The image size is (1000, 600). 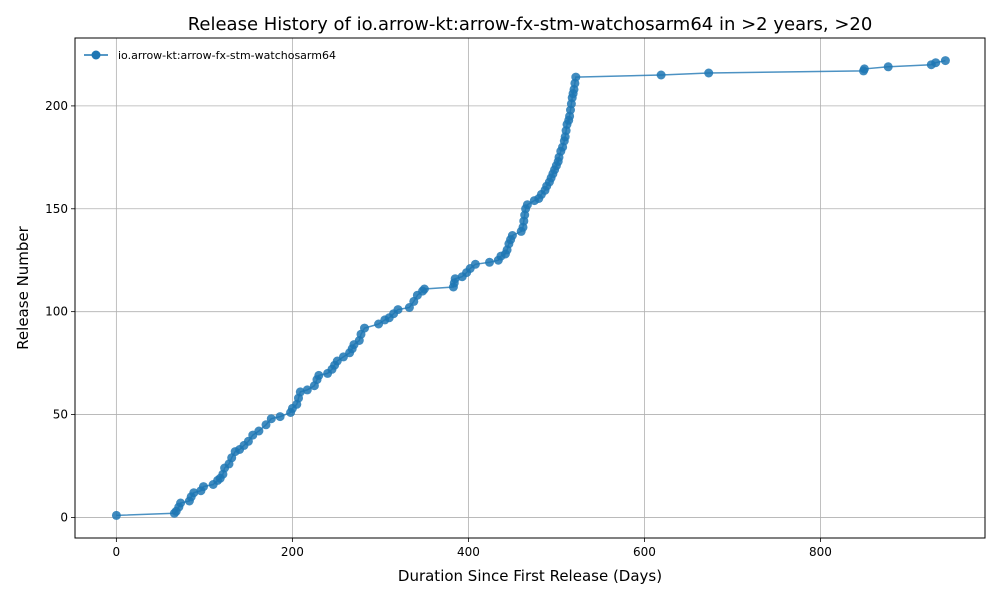 What do you see at coordinates (468, 552) in the screenshot?
I see `x-tick-label: 400` at bounding box center [468, 552].